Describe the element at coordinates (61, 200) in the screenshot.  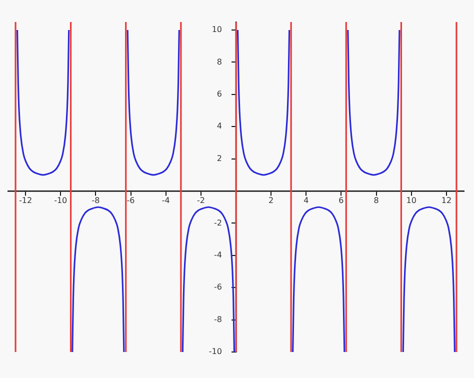
I see `x-tick-label: -10` at that location.